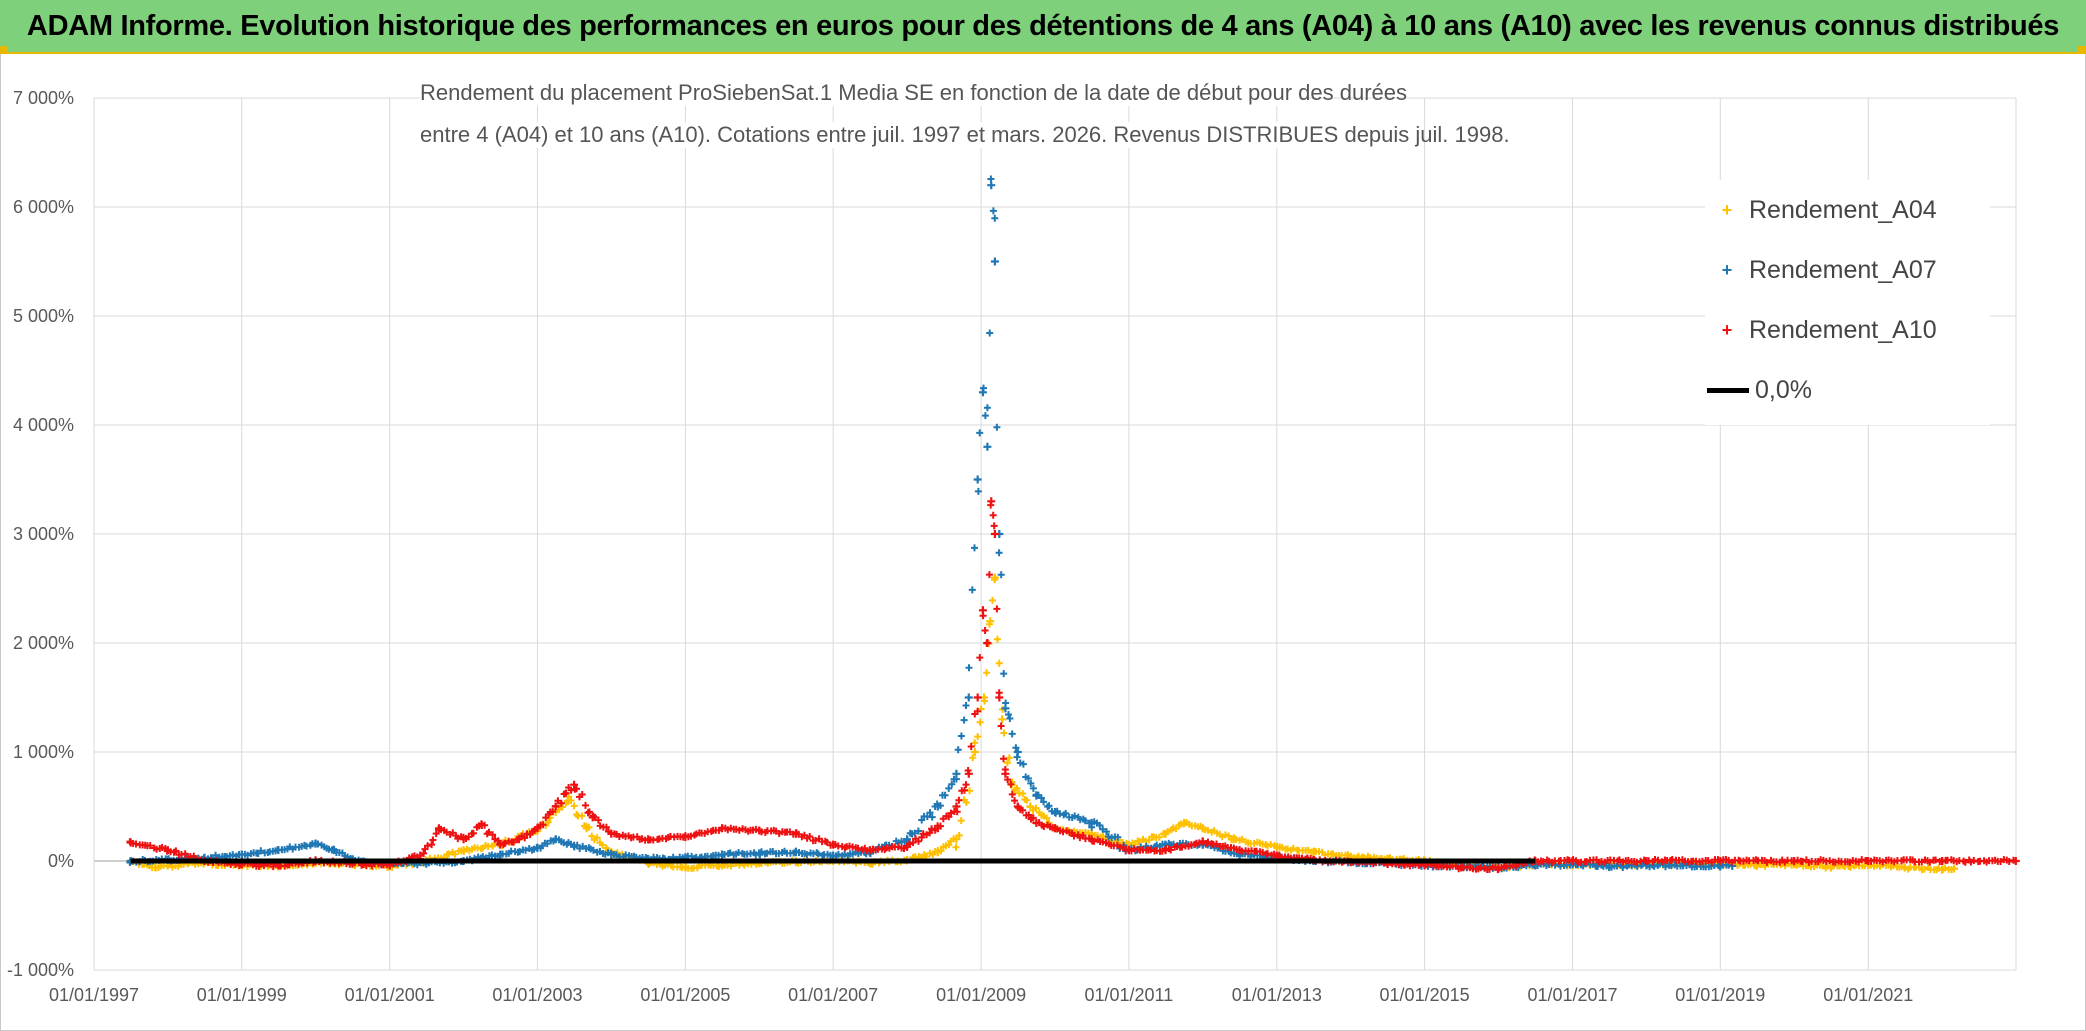  What do you see at coordinates (94, 995) in the screenshot?
I see `x-tick-label: 01/01/1997` at bounding box center [94, 995].